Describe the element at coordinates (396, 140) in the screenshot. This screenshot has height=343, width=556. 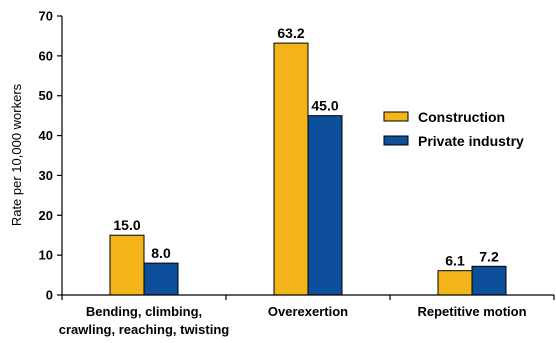
I see `legend-swatch-private-industry` at that location.